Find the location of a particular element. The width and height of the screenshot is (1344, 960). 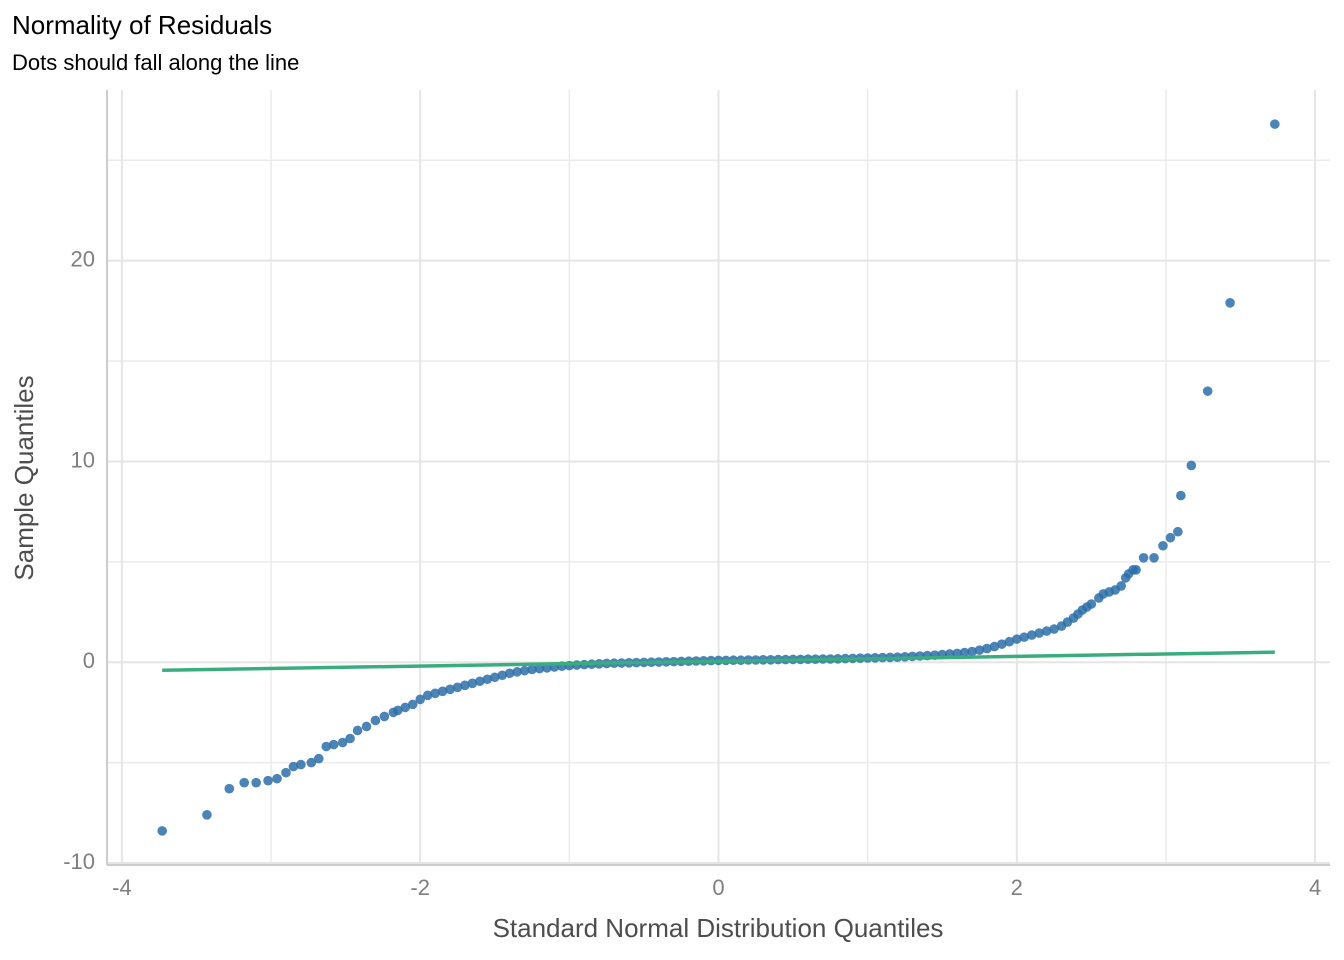

reference-line is located at coordinates (718, 661).